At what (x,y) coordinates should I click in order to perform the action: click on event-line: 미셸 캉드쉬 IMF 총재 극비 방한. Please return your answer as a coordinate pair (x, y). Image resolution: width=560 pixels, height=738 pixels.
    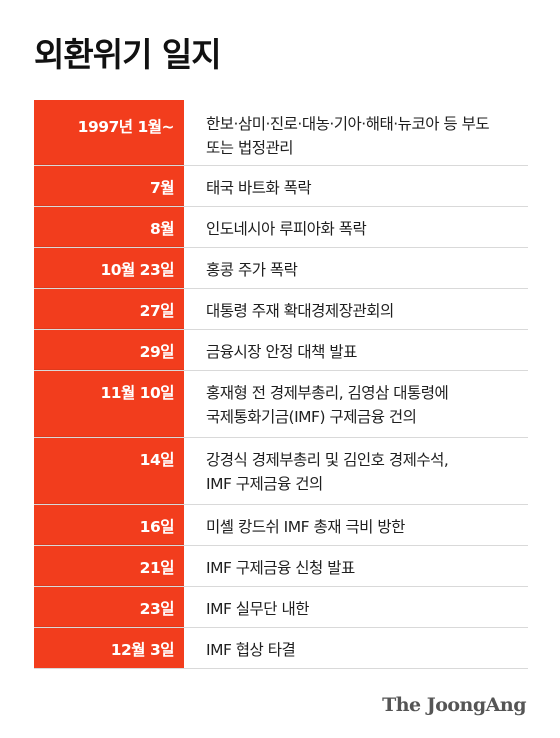
    Looking at the image, I should click on (305, 527).